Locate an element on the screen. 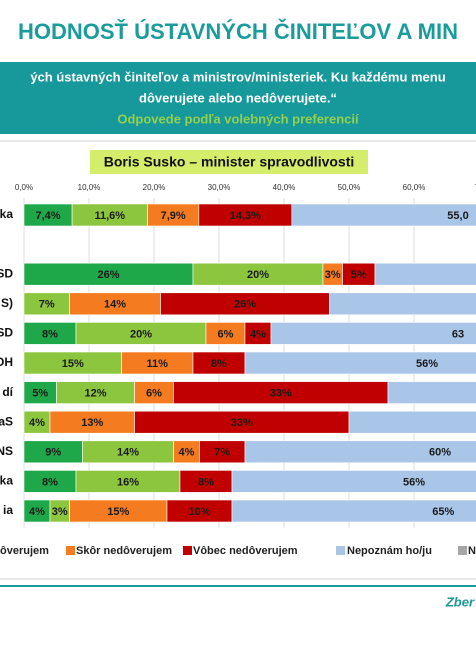 This screenshot has width=476, height=650. data-label: 9% is located at coordinates (53, 453).